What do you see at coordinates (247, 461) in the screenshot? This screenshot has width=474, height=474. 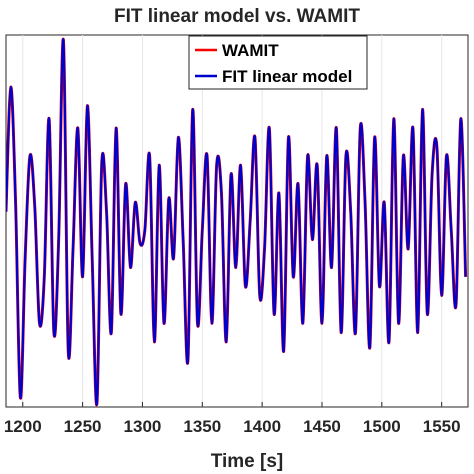 I see `x-axis-label: Time [s]` at bounding box center [247, 461].